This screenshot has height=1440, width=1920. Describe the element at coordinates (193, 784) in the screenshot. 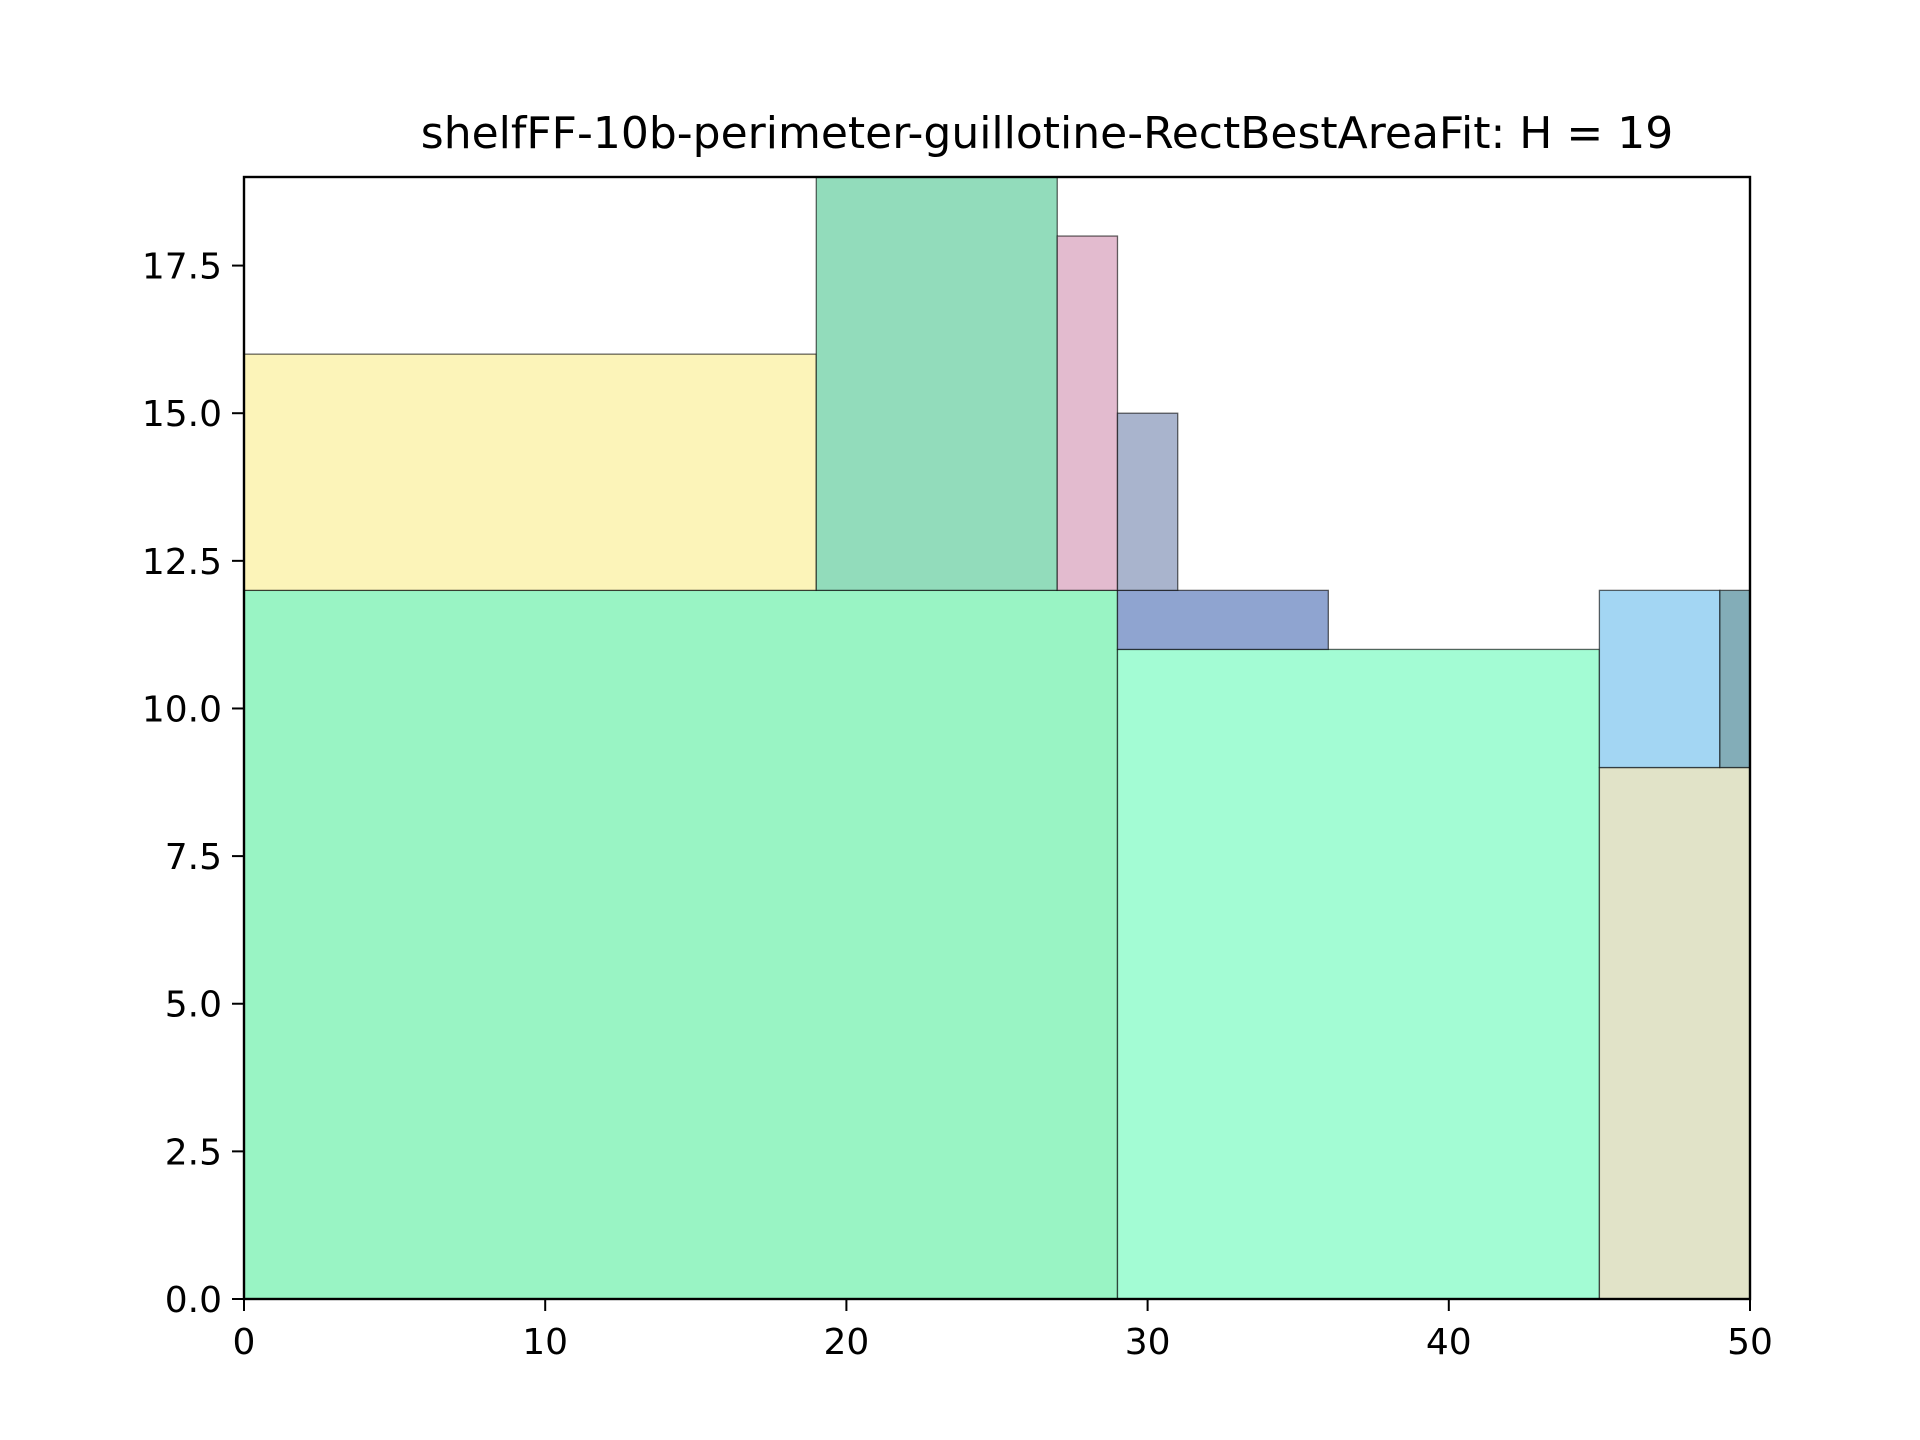

I see `y-axis: 0.0 2.5 5.0 7.5 10.0 12.5 15.0 17.5` at that location.